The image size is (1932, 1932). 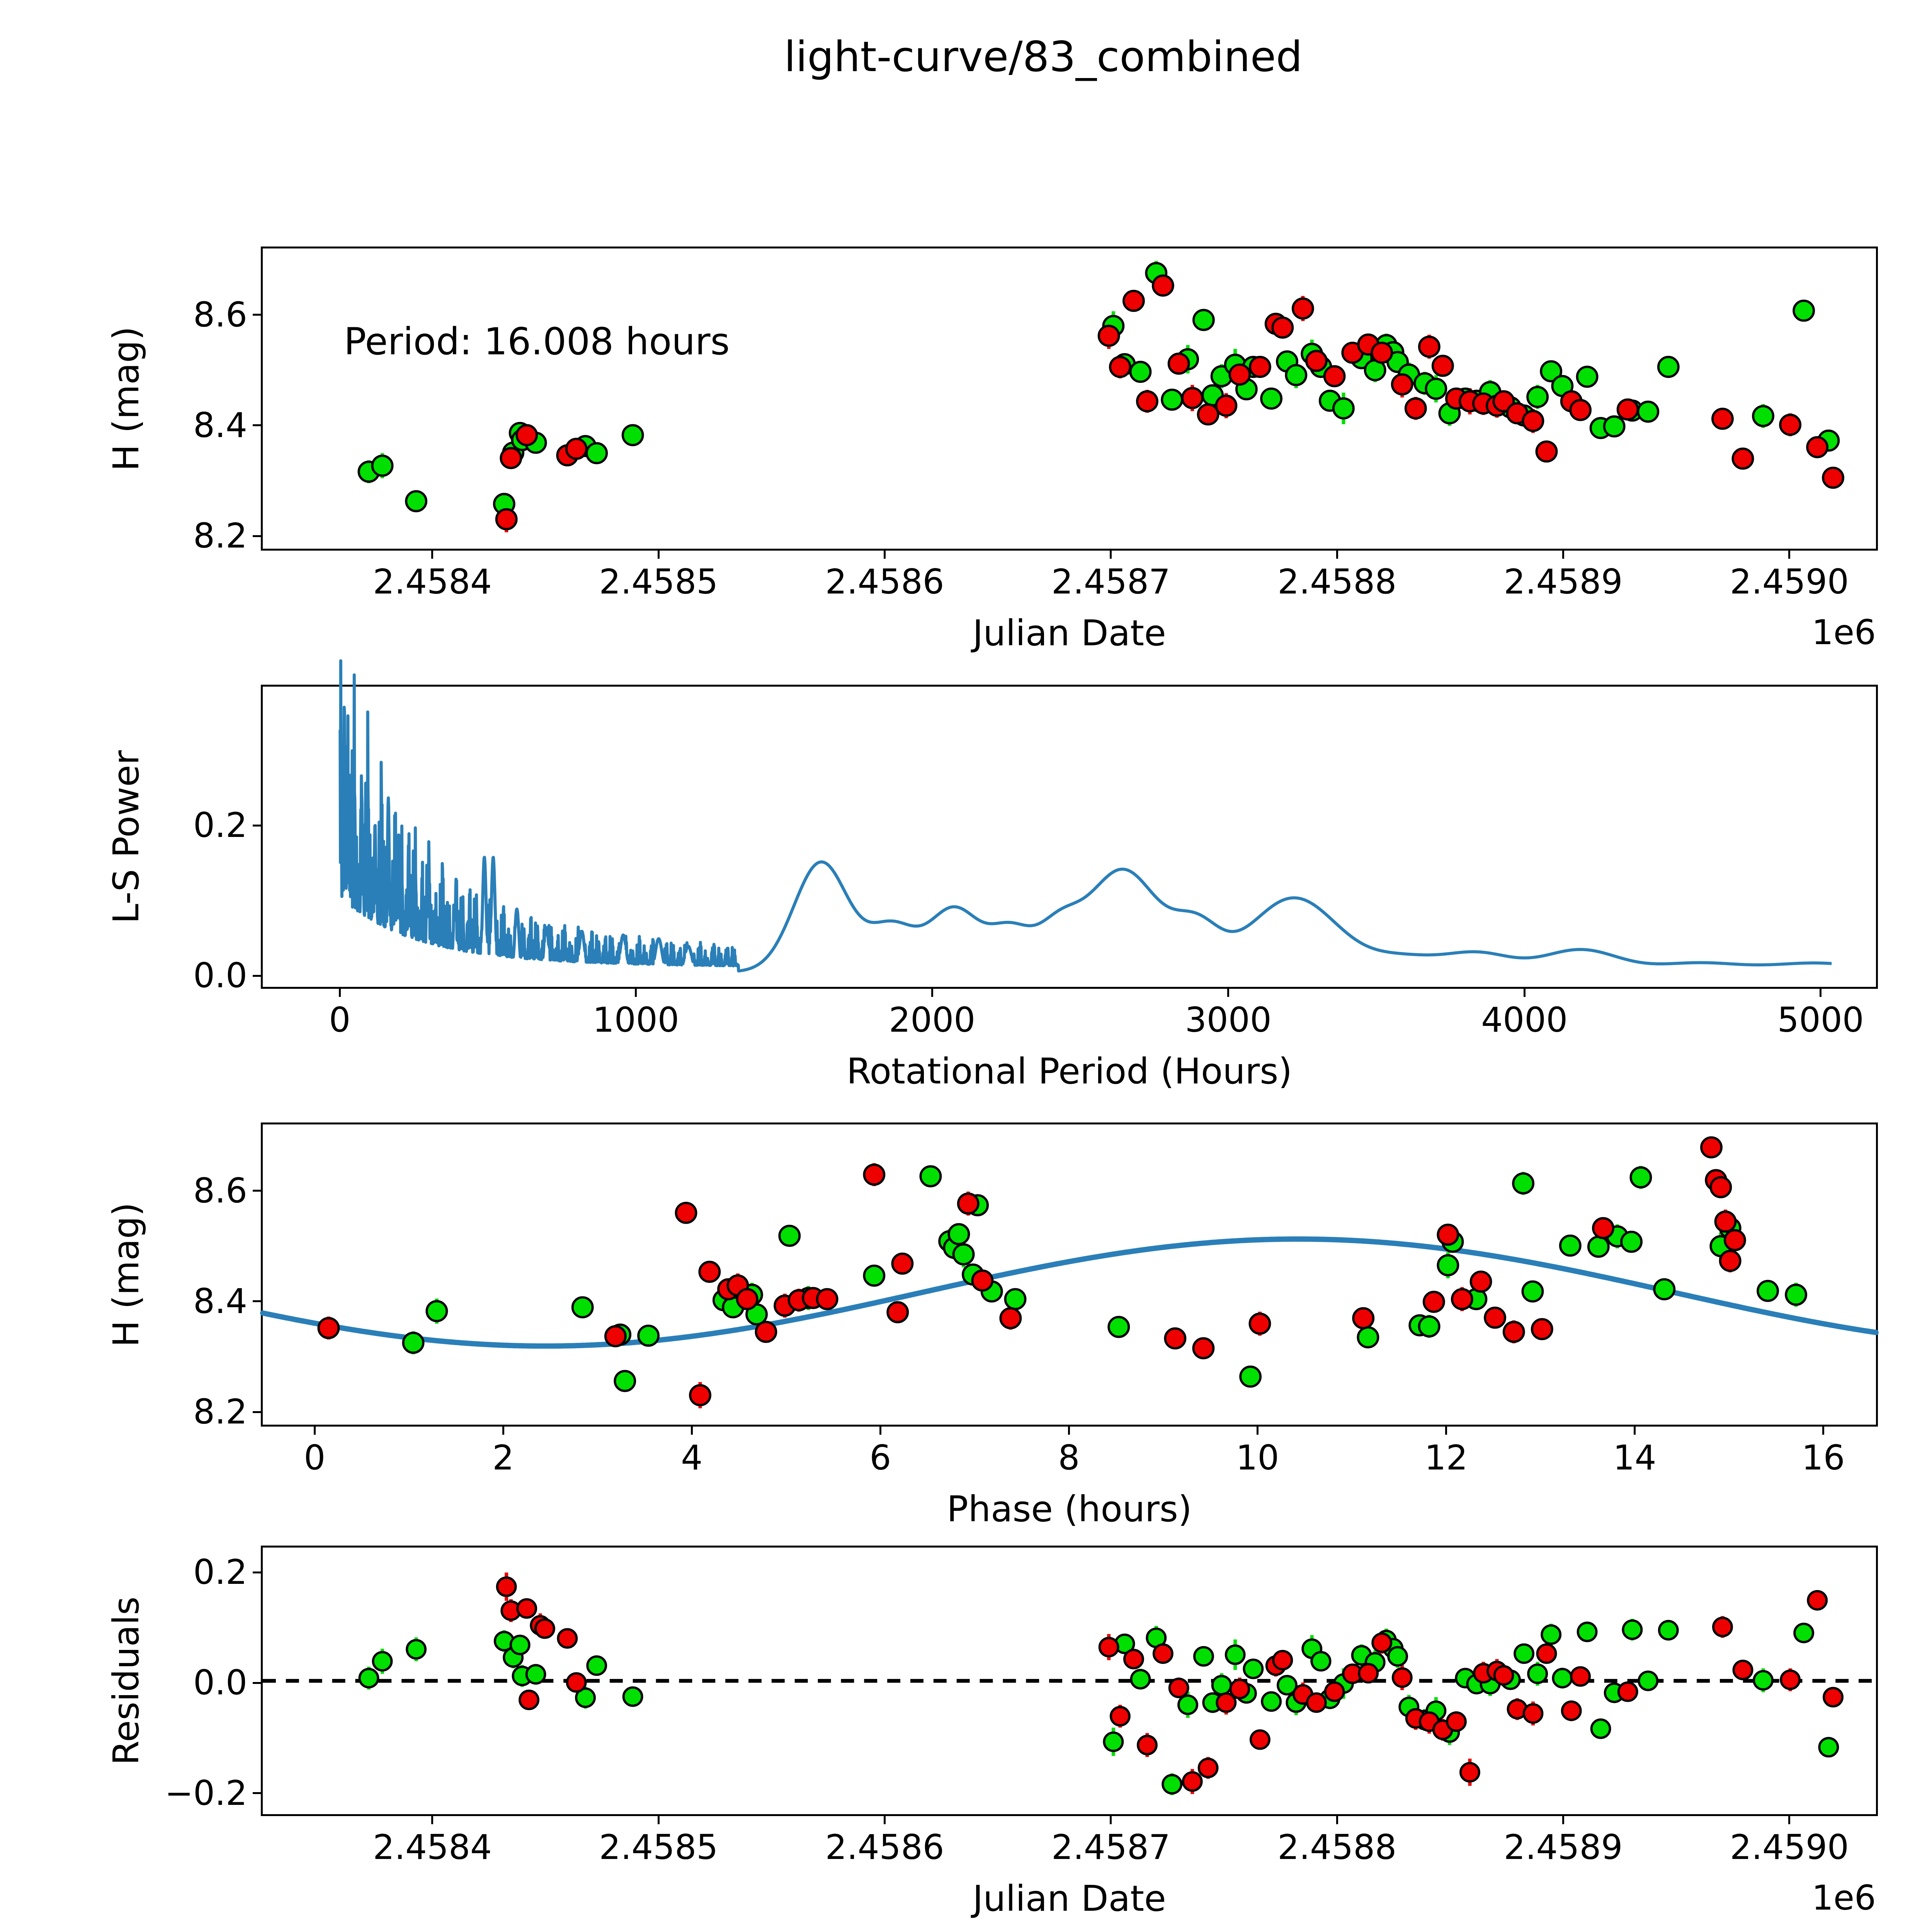 I want to click on periodogram-yaxis-title: L-S Power, so click(x=126, y=836).